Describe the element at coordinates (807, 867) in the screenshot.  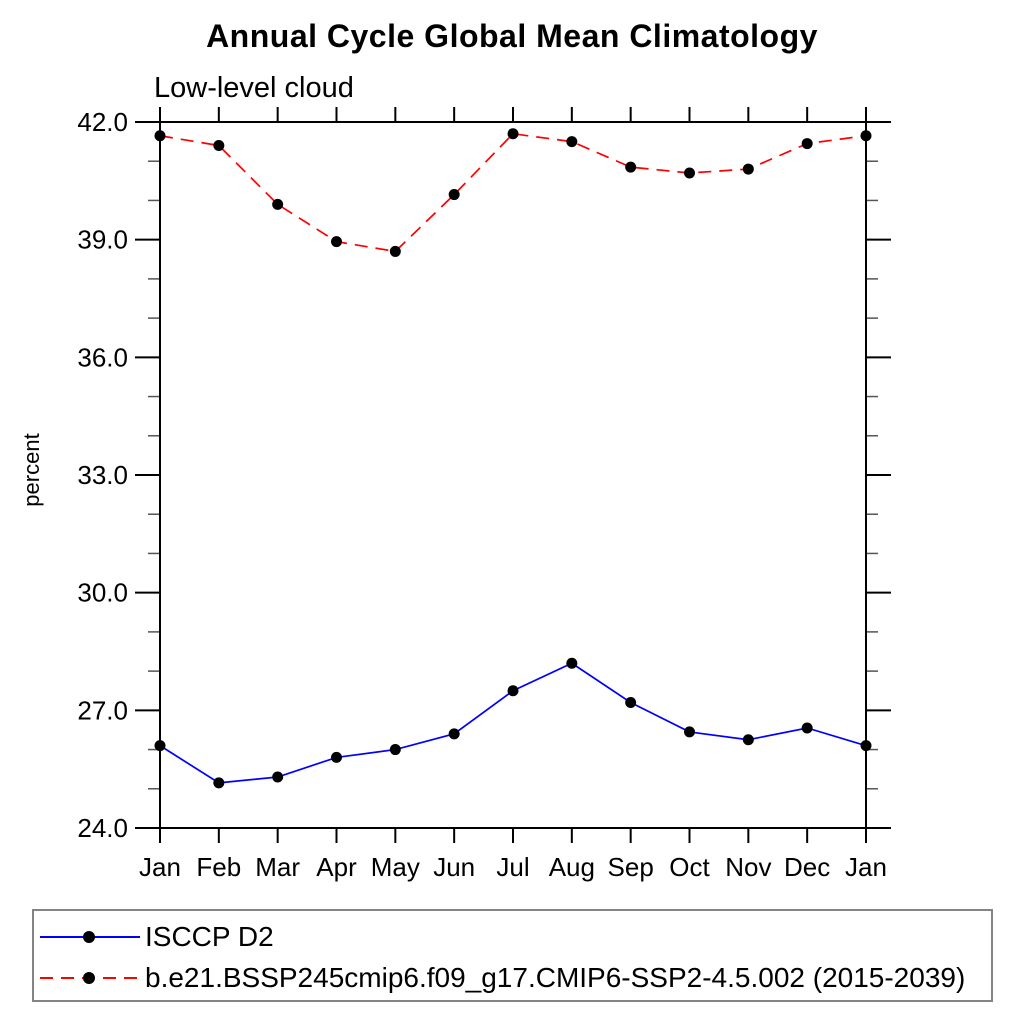
I see `x-tick-label: Dec` at that location.